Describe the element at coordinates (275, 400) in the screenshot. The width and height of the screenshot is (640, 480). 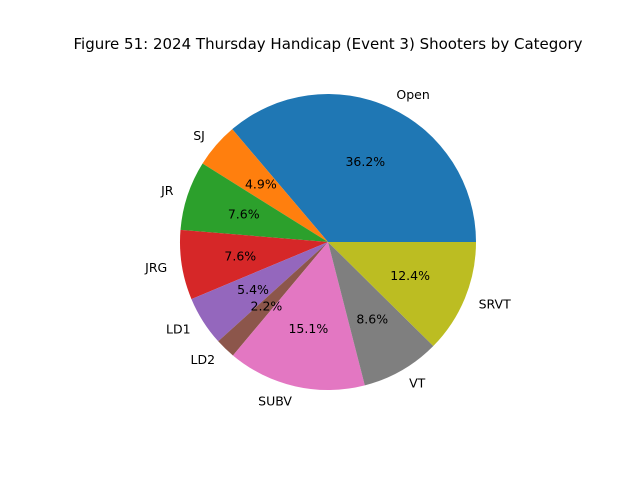
I see `slice-label-subv: SUBV` at that location.